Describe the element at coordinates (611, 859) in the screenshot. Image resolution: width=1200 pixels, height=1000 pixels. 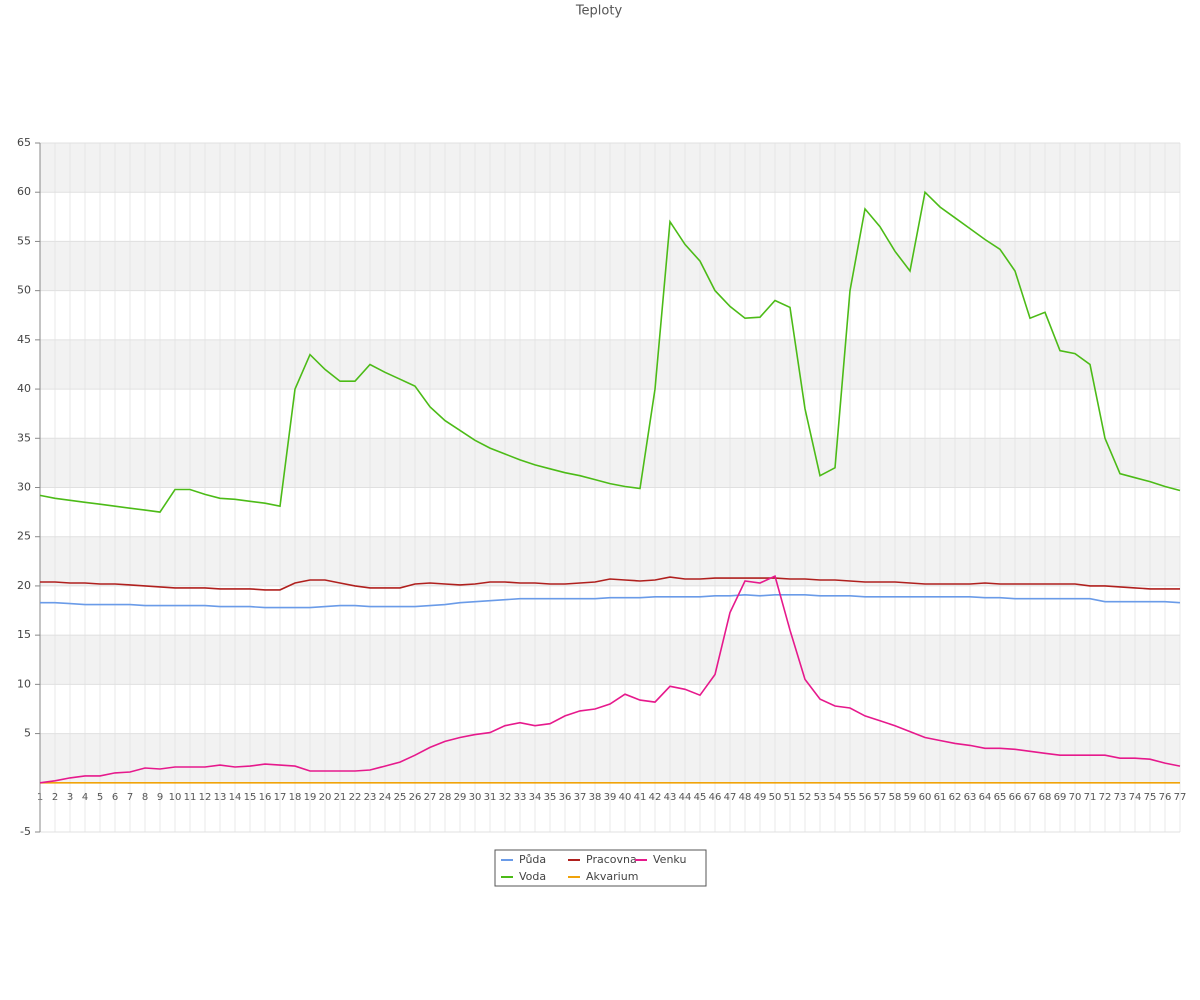
I see `legend-label: Pracovna` at that location.